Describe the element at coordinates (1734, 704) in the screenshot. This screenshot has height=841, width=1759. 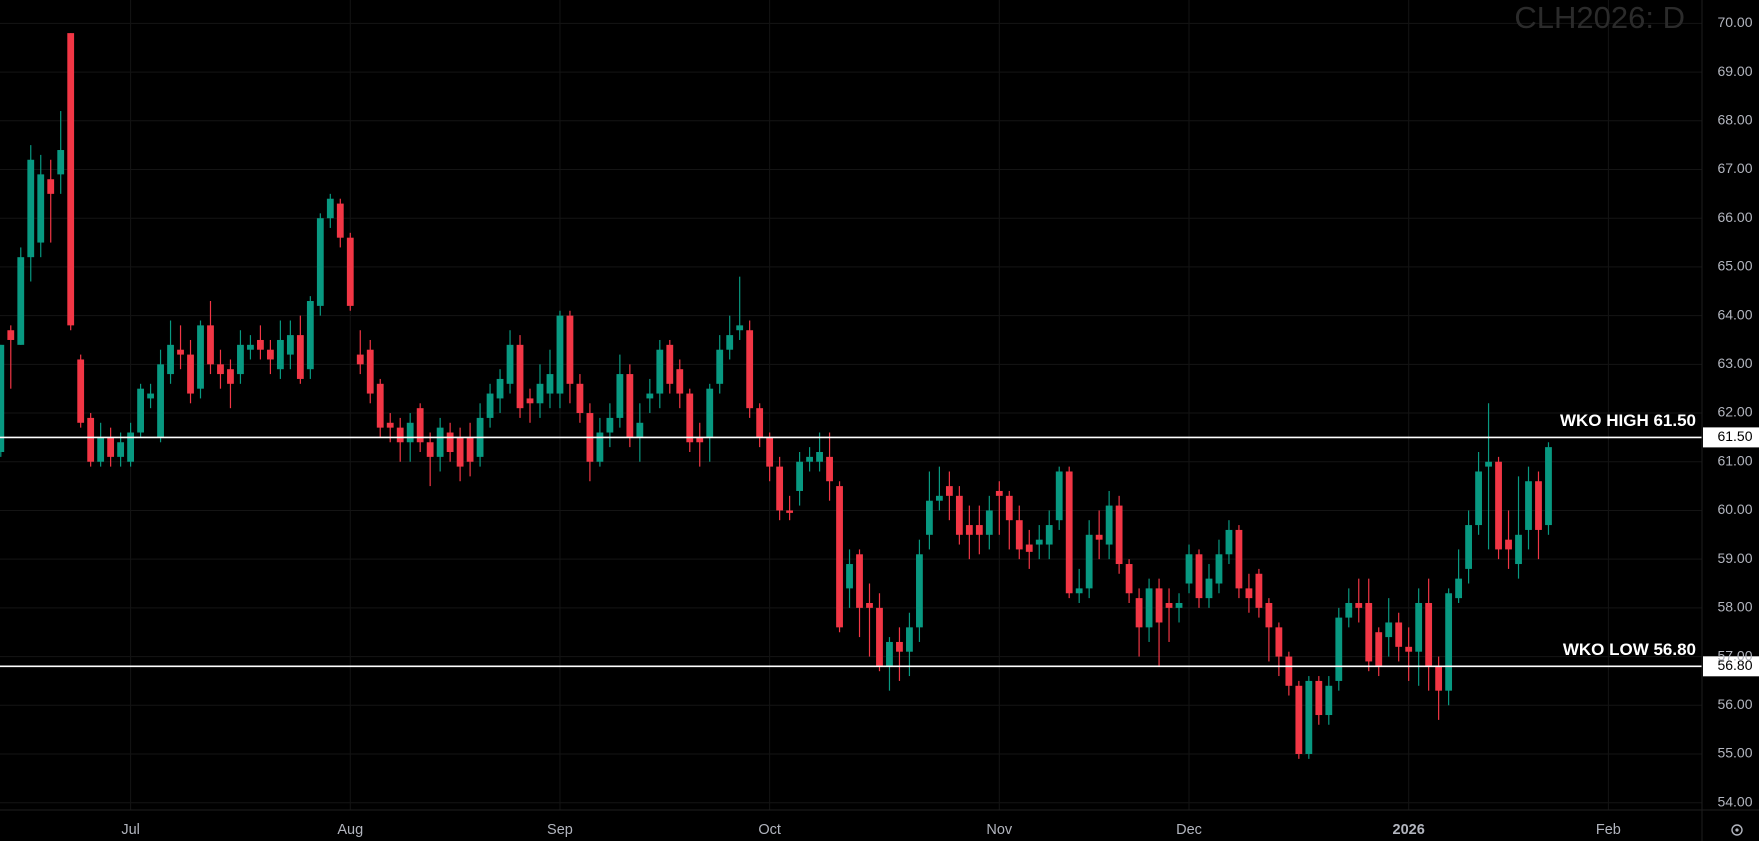
I see `y-tick-label: 56.00` at that location.